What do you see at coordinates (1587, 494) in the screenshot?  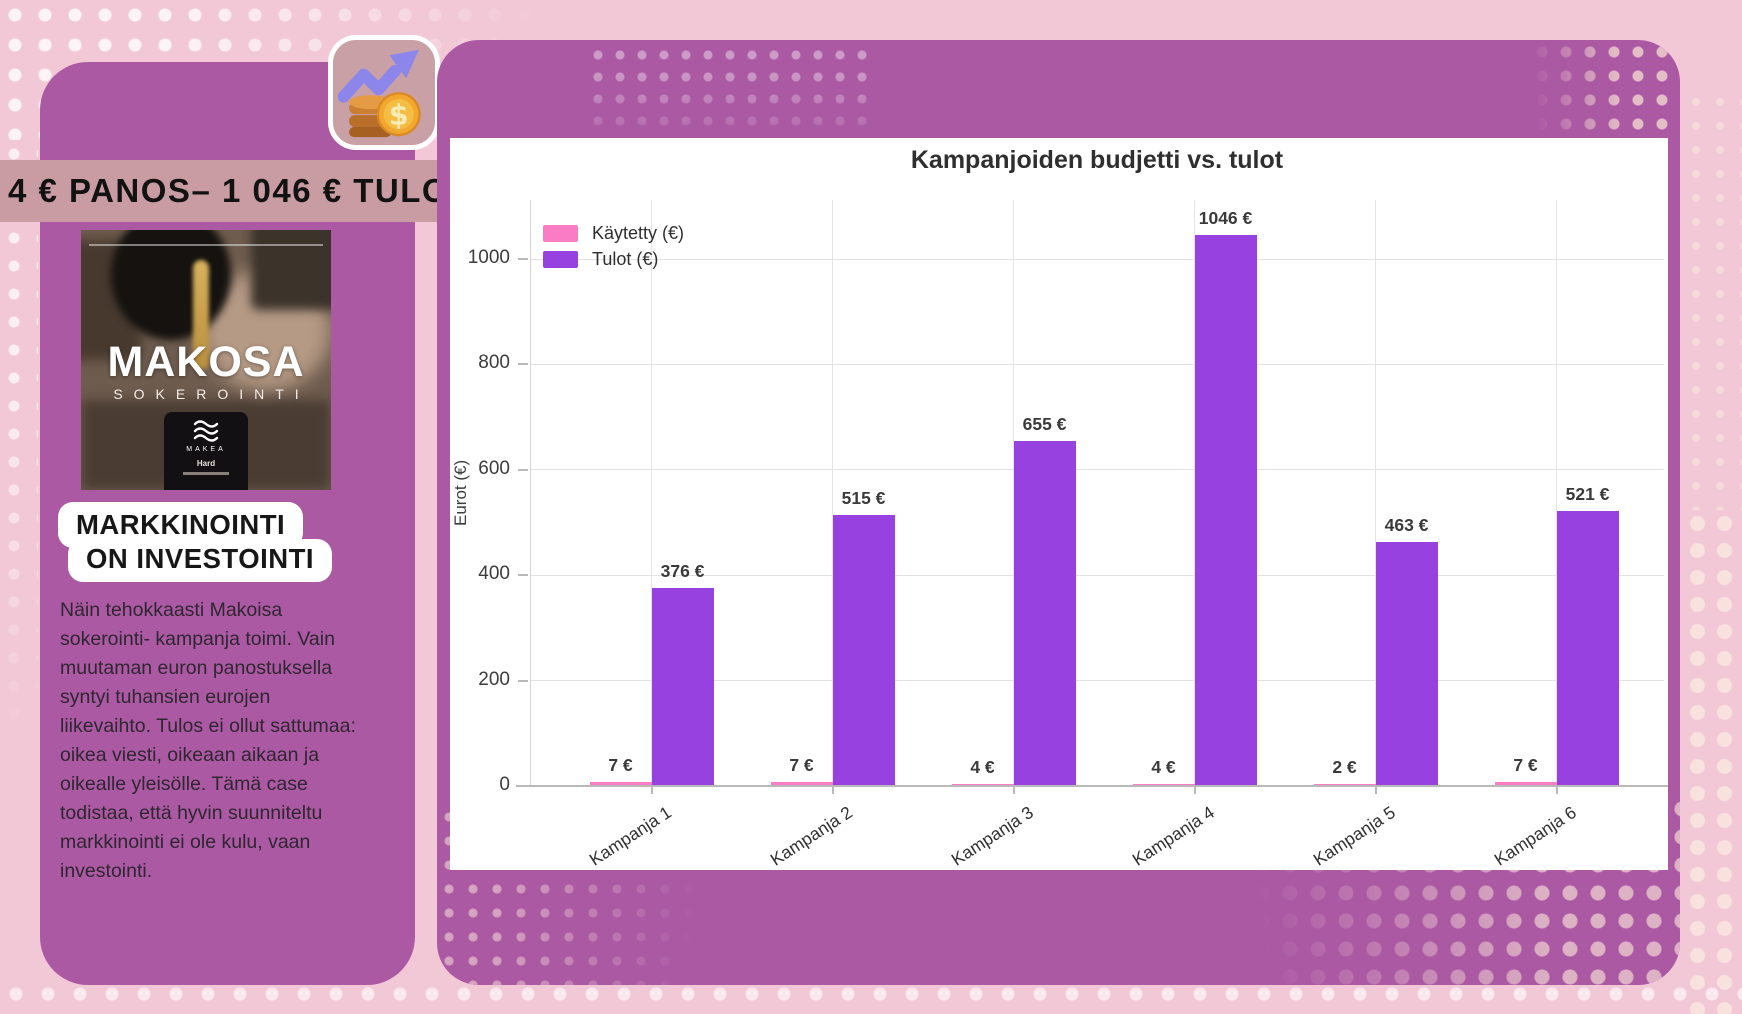 I see `bar-value-label-revenue-6: 521 €` at bounding box center [1587, 494].